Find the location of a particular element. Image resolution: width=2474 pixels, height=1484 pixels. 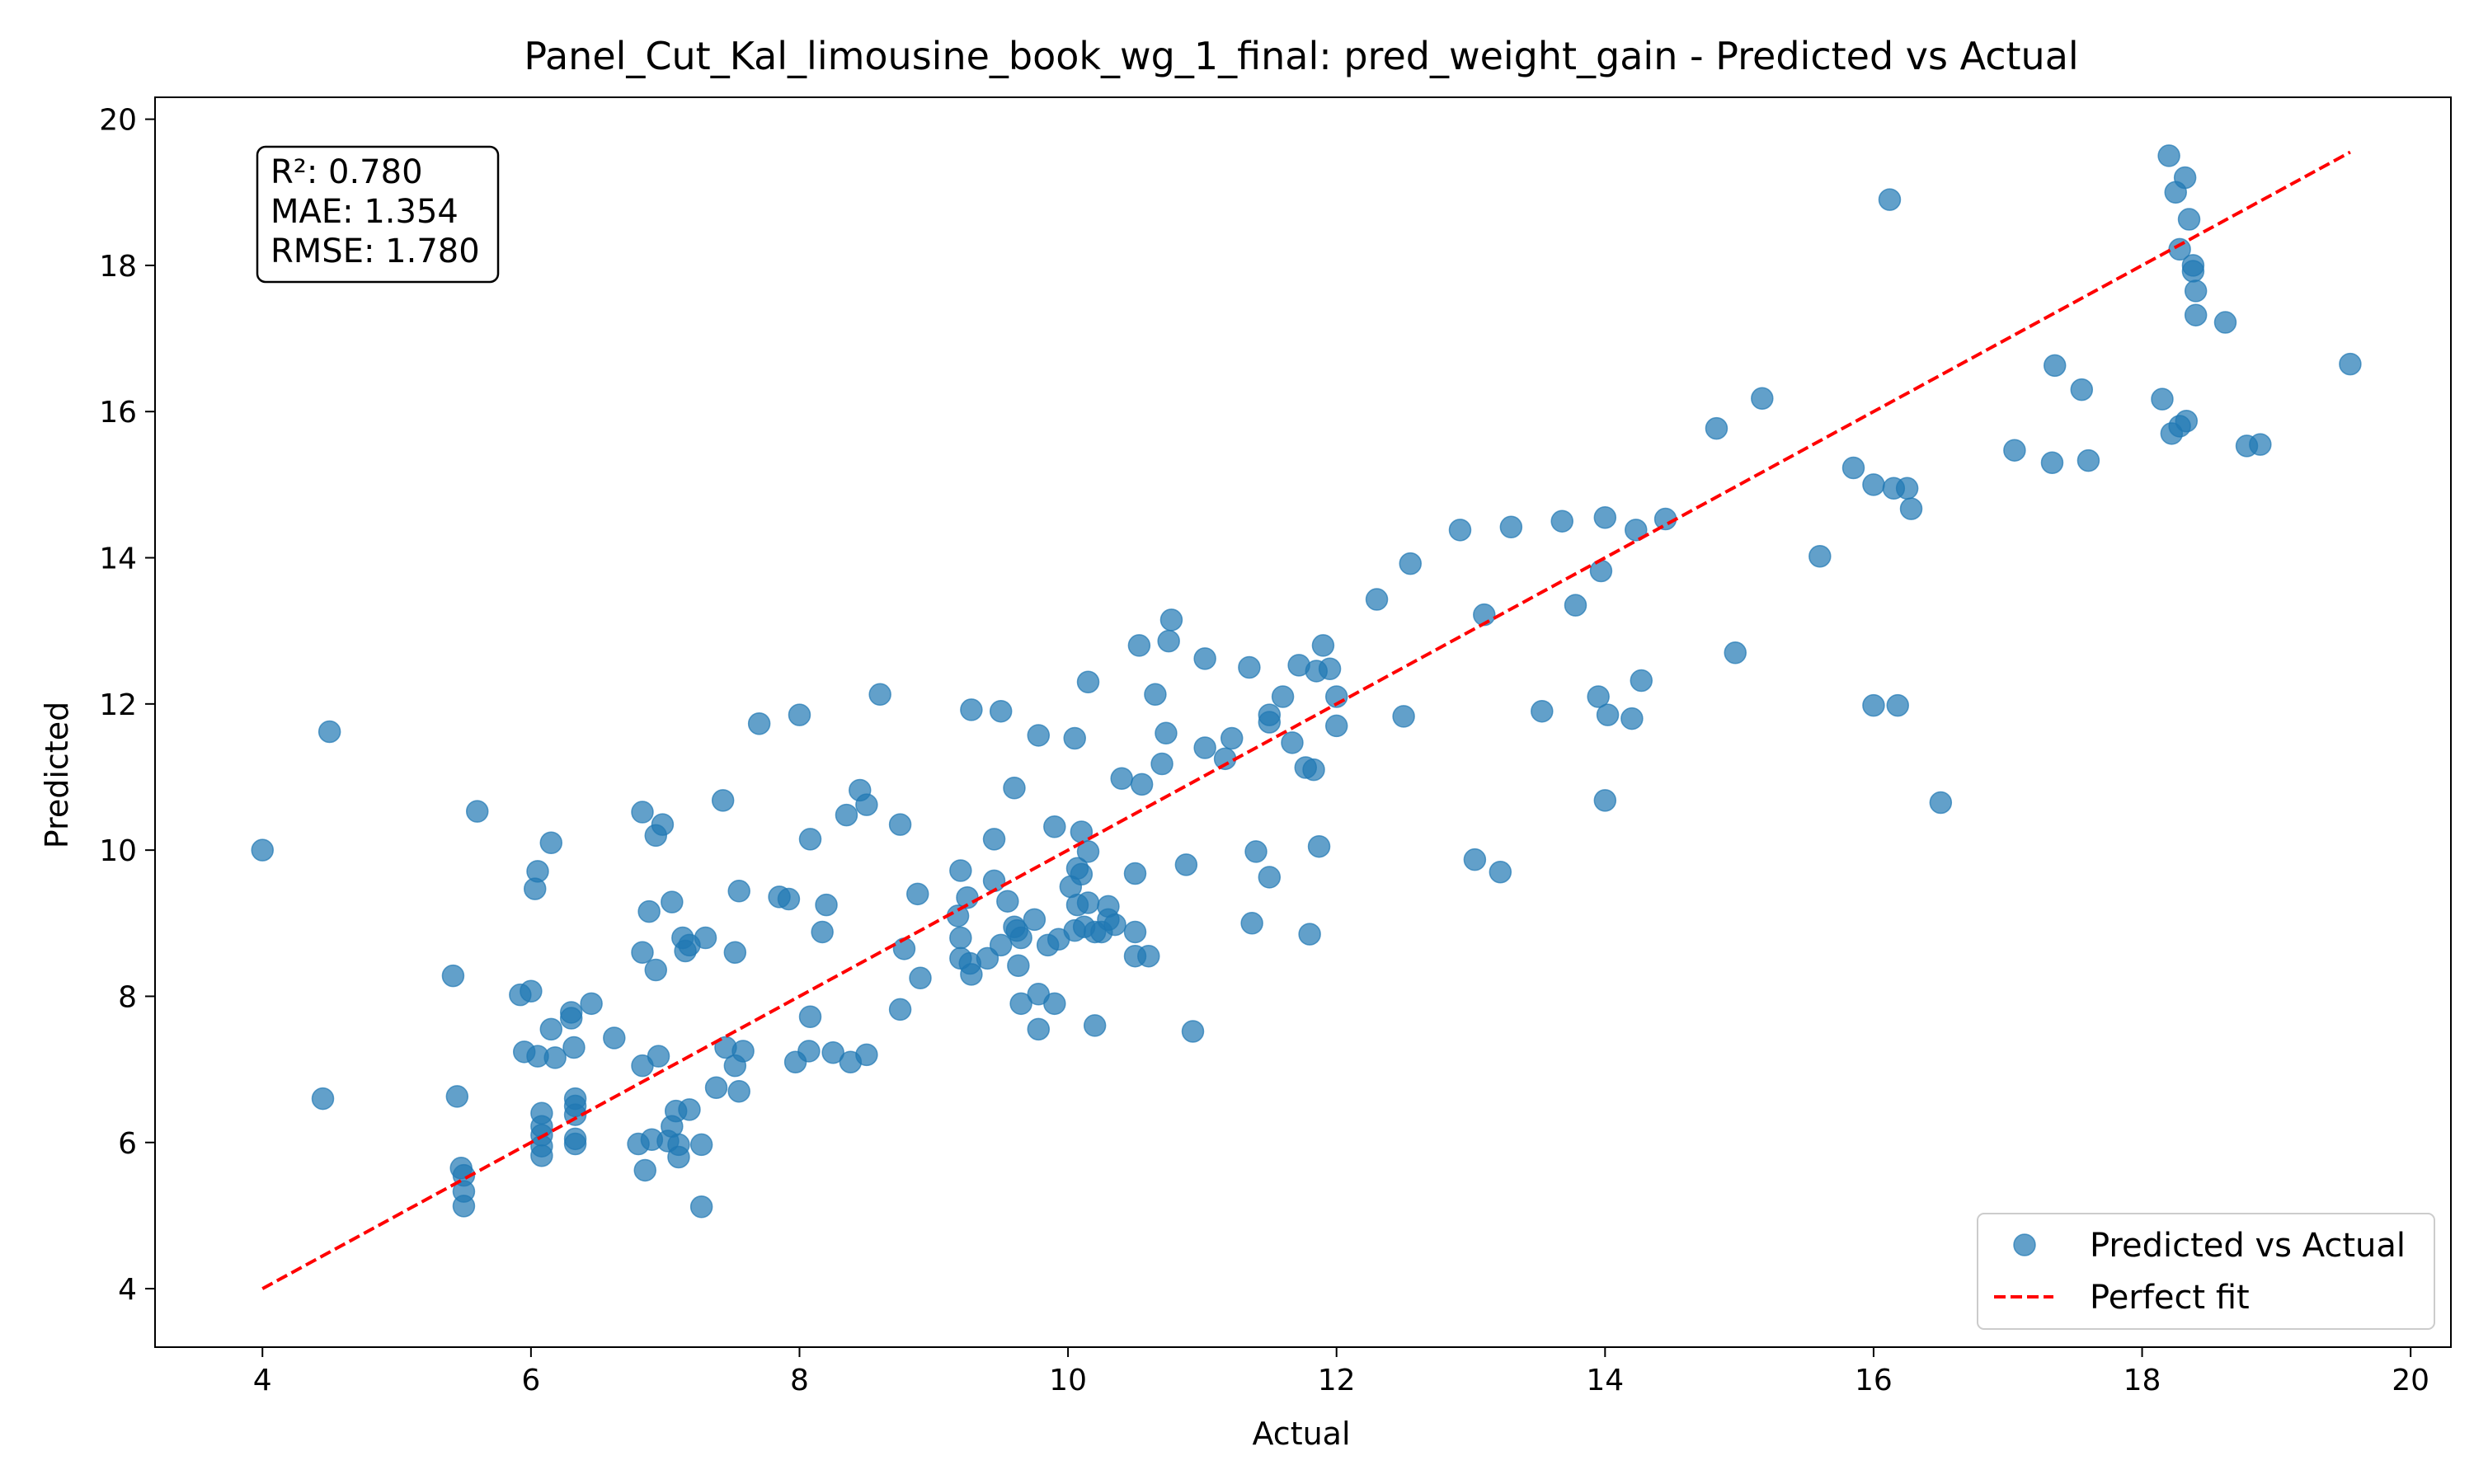

metrics-box: R²: 0.780 MAE: 1.354 RMSE: 1.780 is located at coordinates (378, 214).